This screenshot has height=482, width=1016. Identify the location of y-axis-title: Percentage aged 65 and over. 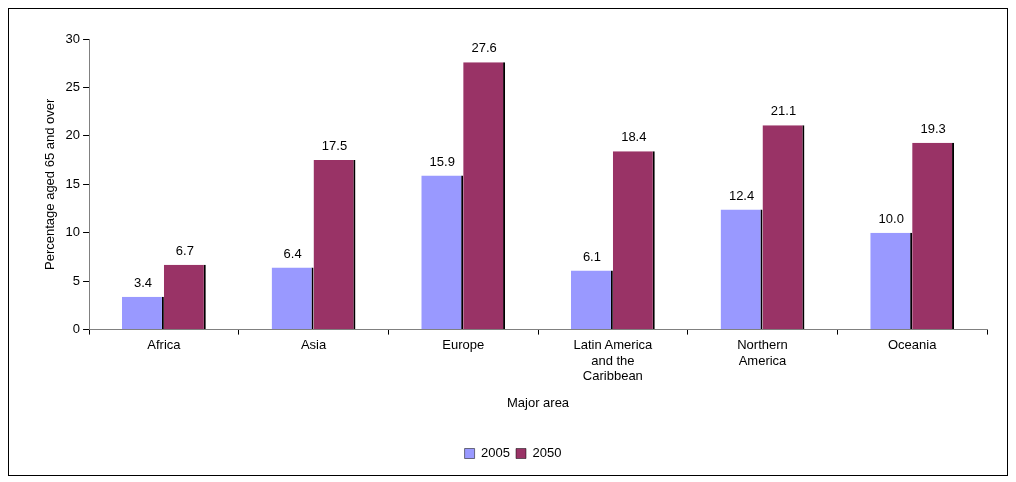
(50, 183).